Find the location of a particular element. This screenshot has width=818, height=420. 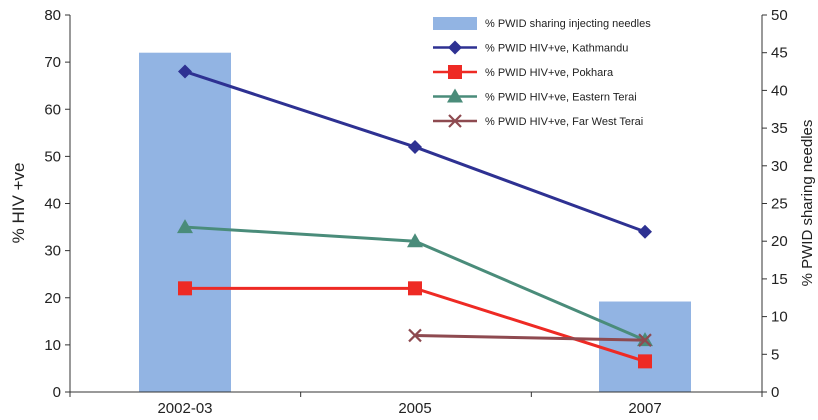

x-tick-label: 2002-03 is located at coordinates (184, 408).